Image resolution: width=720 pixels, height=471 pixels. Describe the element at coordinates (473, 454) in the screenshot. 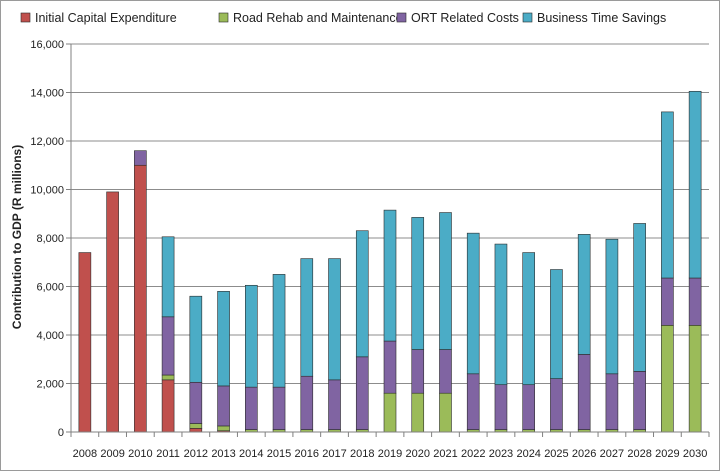

I see `x-tick-label: 2022` at that location.